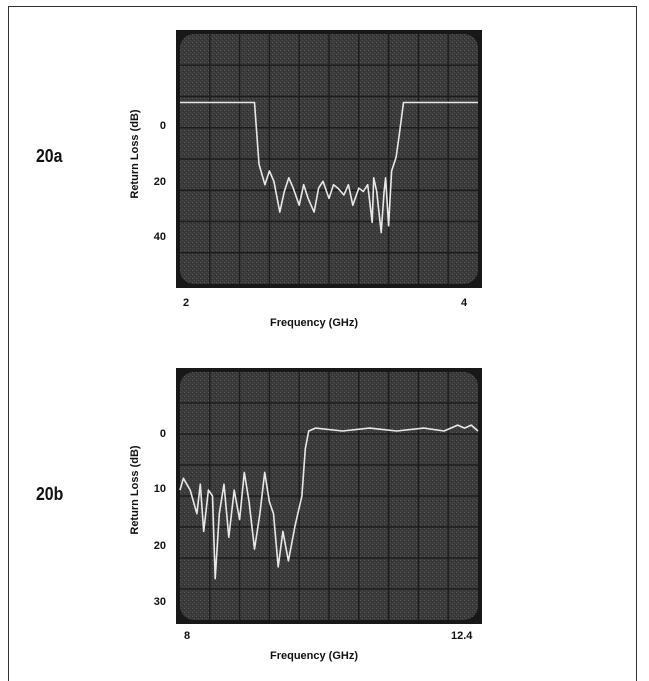 The image size is (649, 681). What do you see at coordinates (159, 182) in the screenshot?
I see `ytick-20a-1: 20` at bounding box center [159, 182].